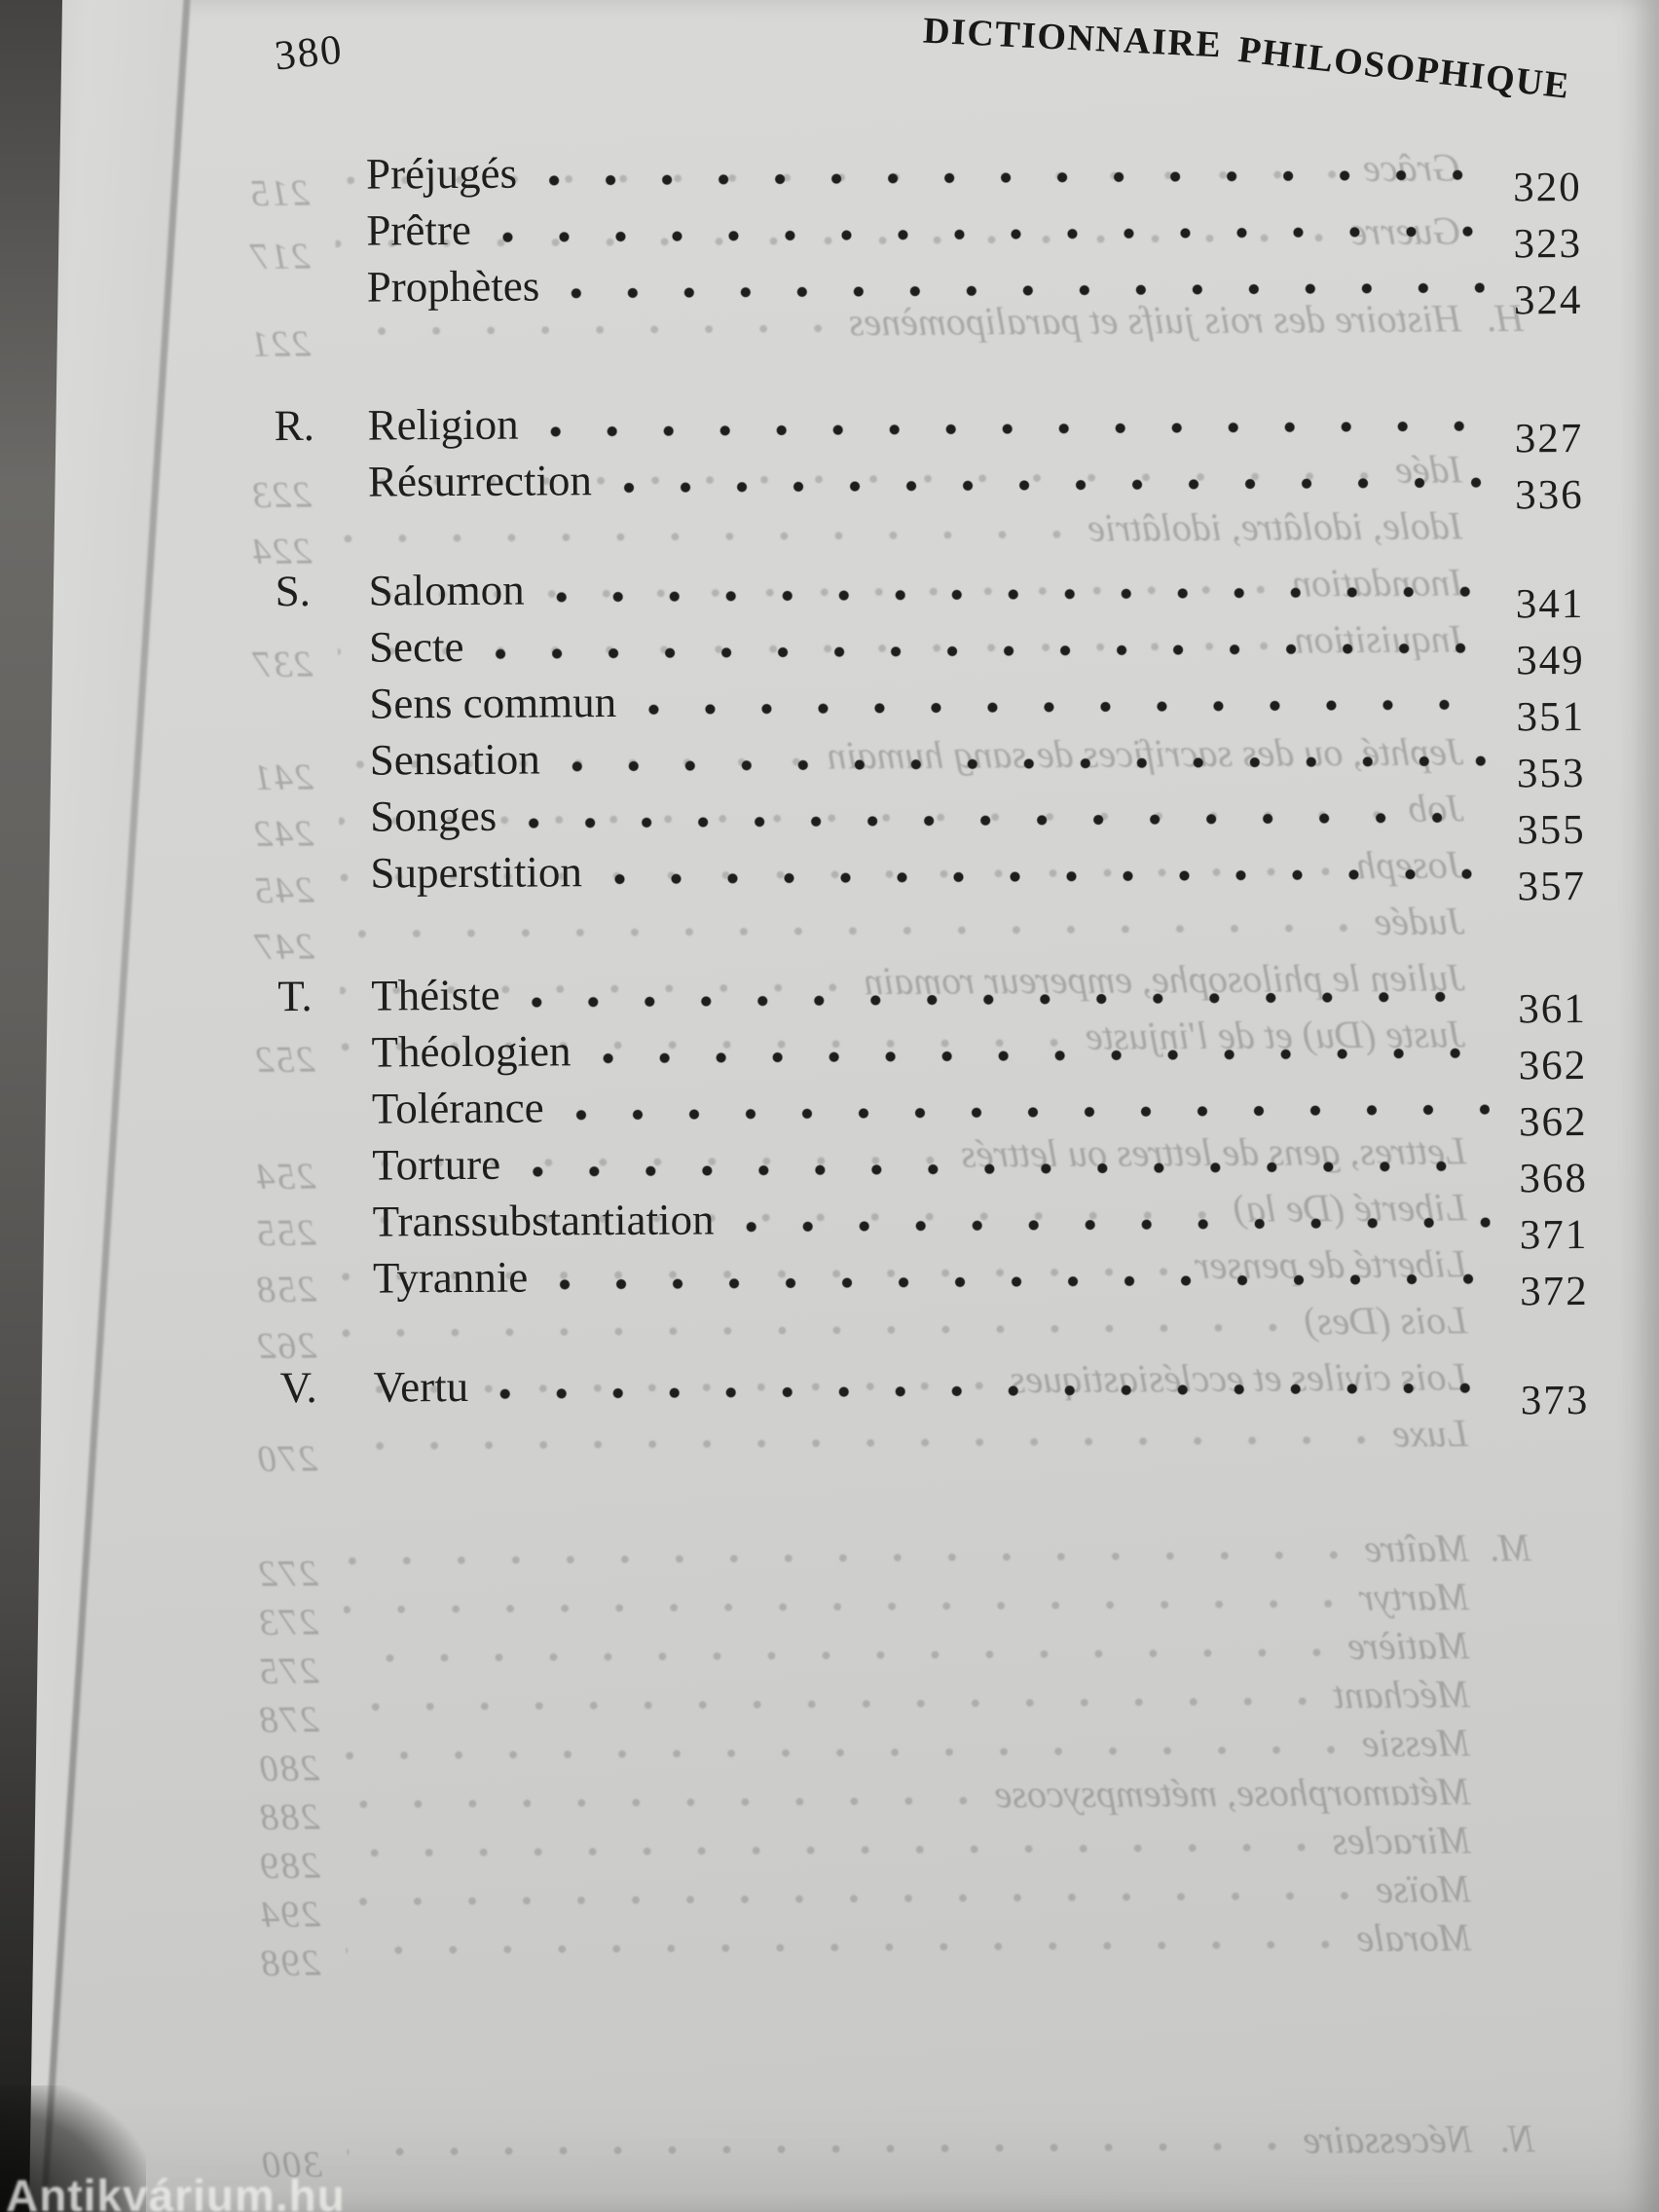  I want to click on toc-row: Torture 368, so click(943, 1163).